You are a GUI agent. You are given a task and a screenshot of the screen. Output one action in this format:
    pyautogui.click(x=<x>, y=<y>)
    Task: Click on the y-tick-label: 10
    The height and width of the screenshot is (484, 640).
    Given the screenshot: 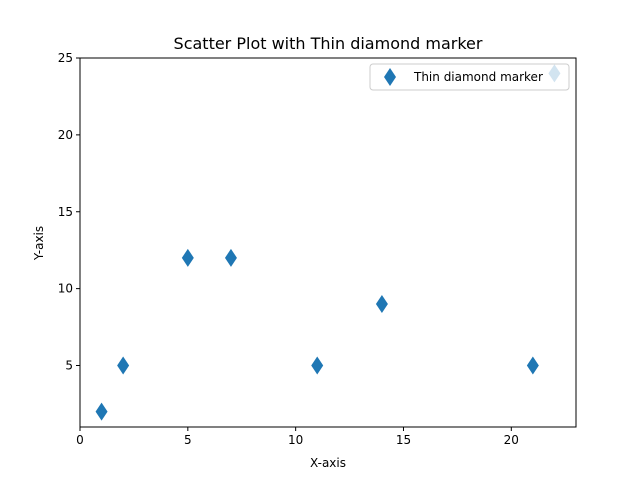 What is the action you would take?
    pyautogui.click(x=65, y=289)
    